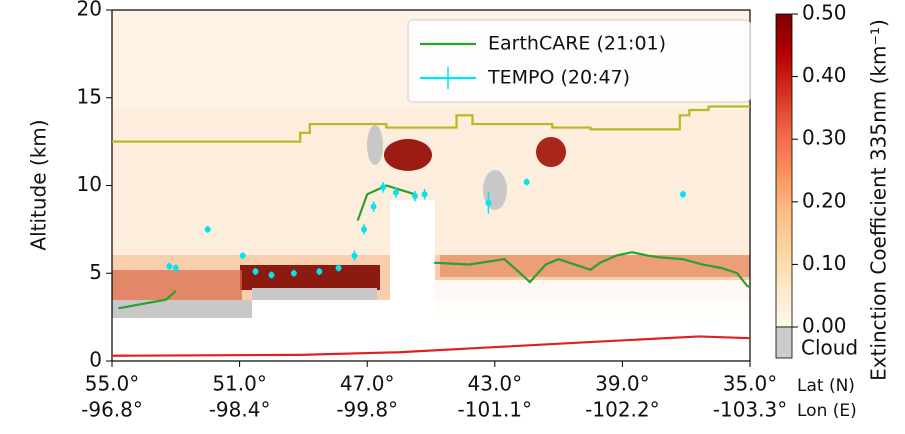 The width and height of the screenshot is (905, 434). Describe the element at coordinates (824, 200) in the screenshot. I see `colorbar-tick-label: 0.20` at that location.